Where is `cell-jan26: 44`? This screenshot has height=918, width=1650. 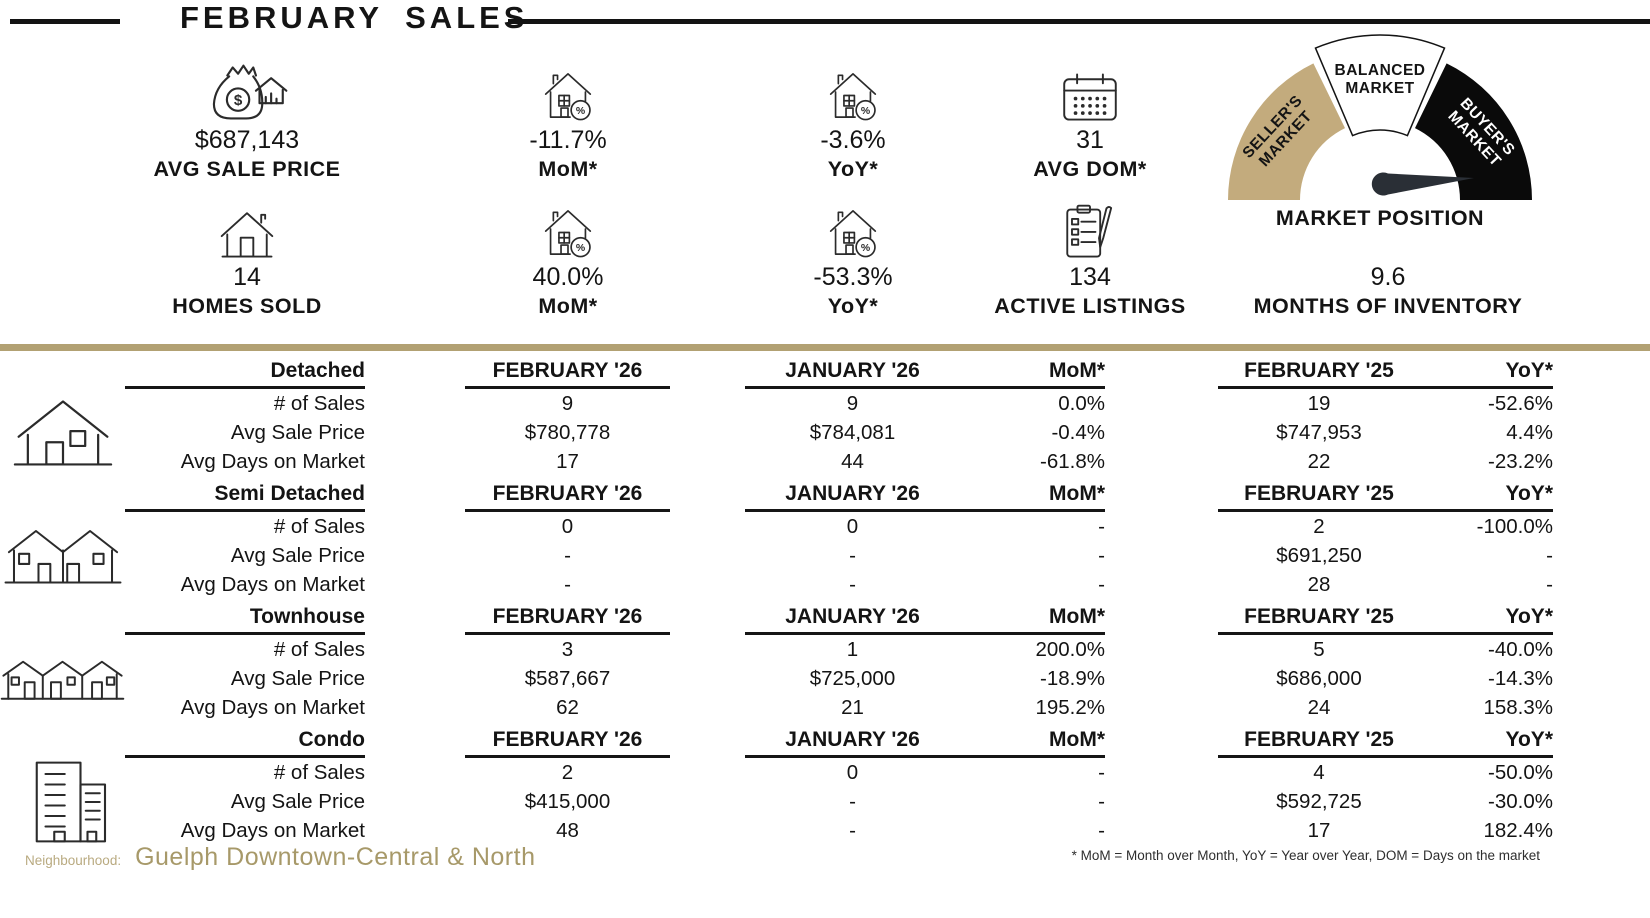
cell-jan26: 44 is located at coordinates (852, 461).